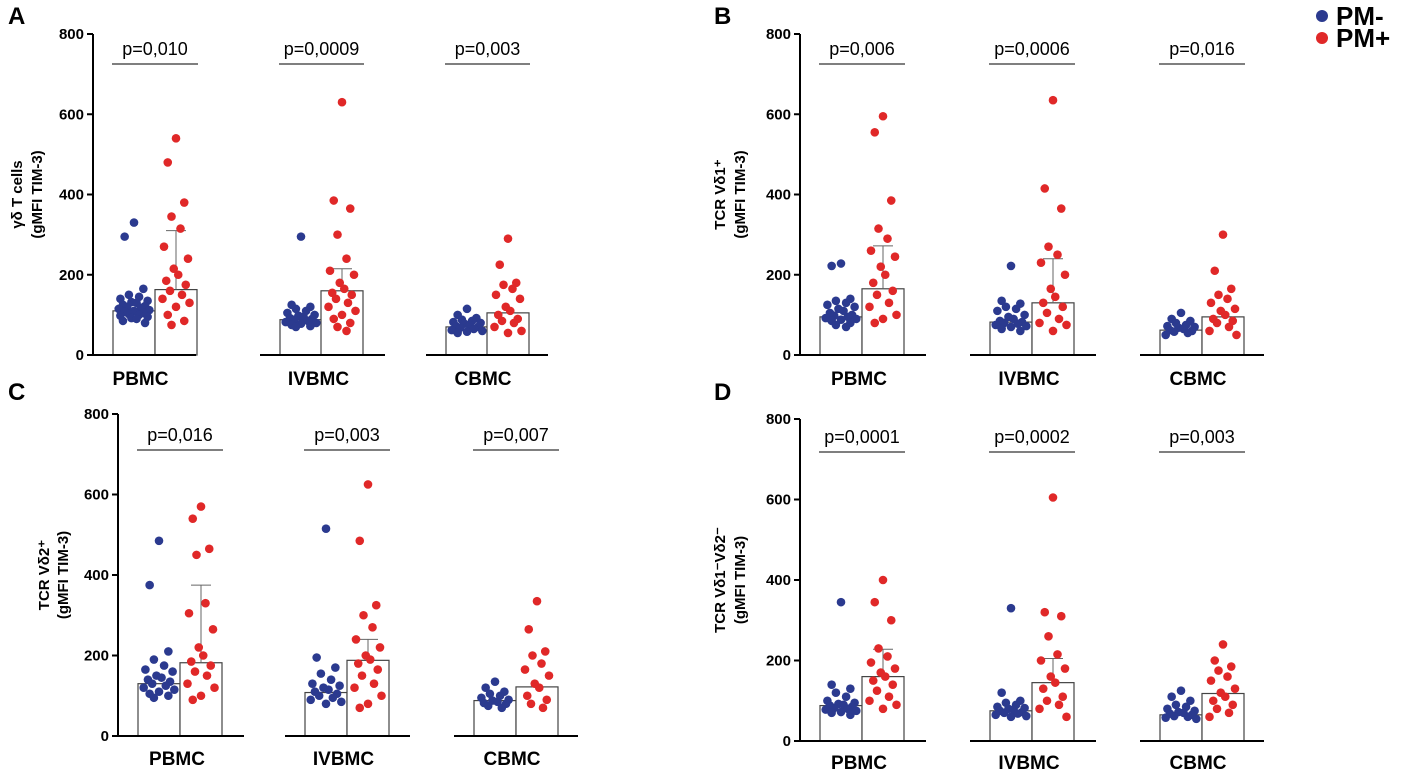 This screenshot has width=1417, height=776. What do you see at coordinates (722, 16) in the screenshot?
I see `panel-letter: B` at bounding box center [722, 16].